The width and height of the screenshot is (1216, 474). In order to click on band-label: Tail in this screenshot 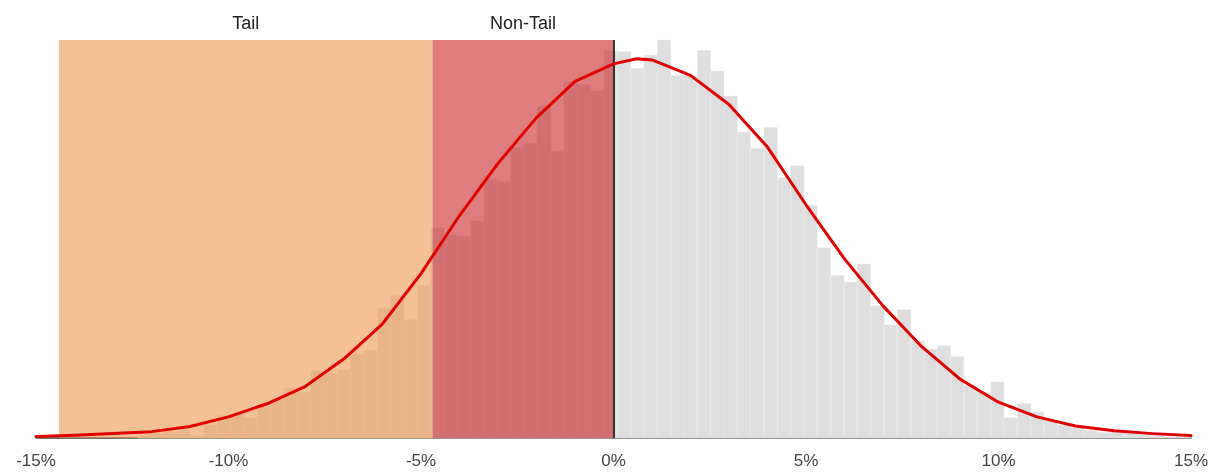, I will do `click(246, 23)`.